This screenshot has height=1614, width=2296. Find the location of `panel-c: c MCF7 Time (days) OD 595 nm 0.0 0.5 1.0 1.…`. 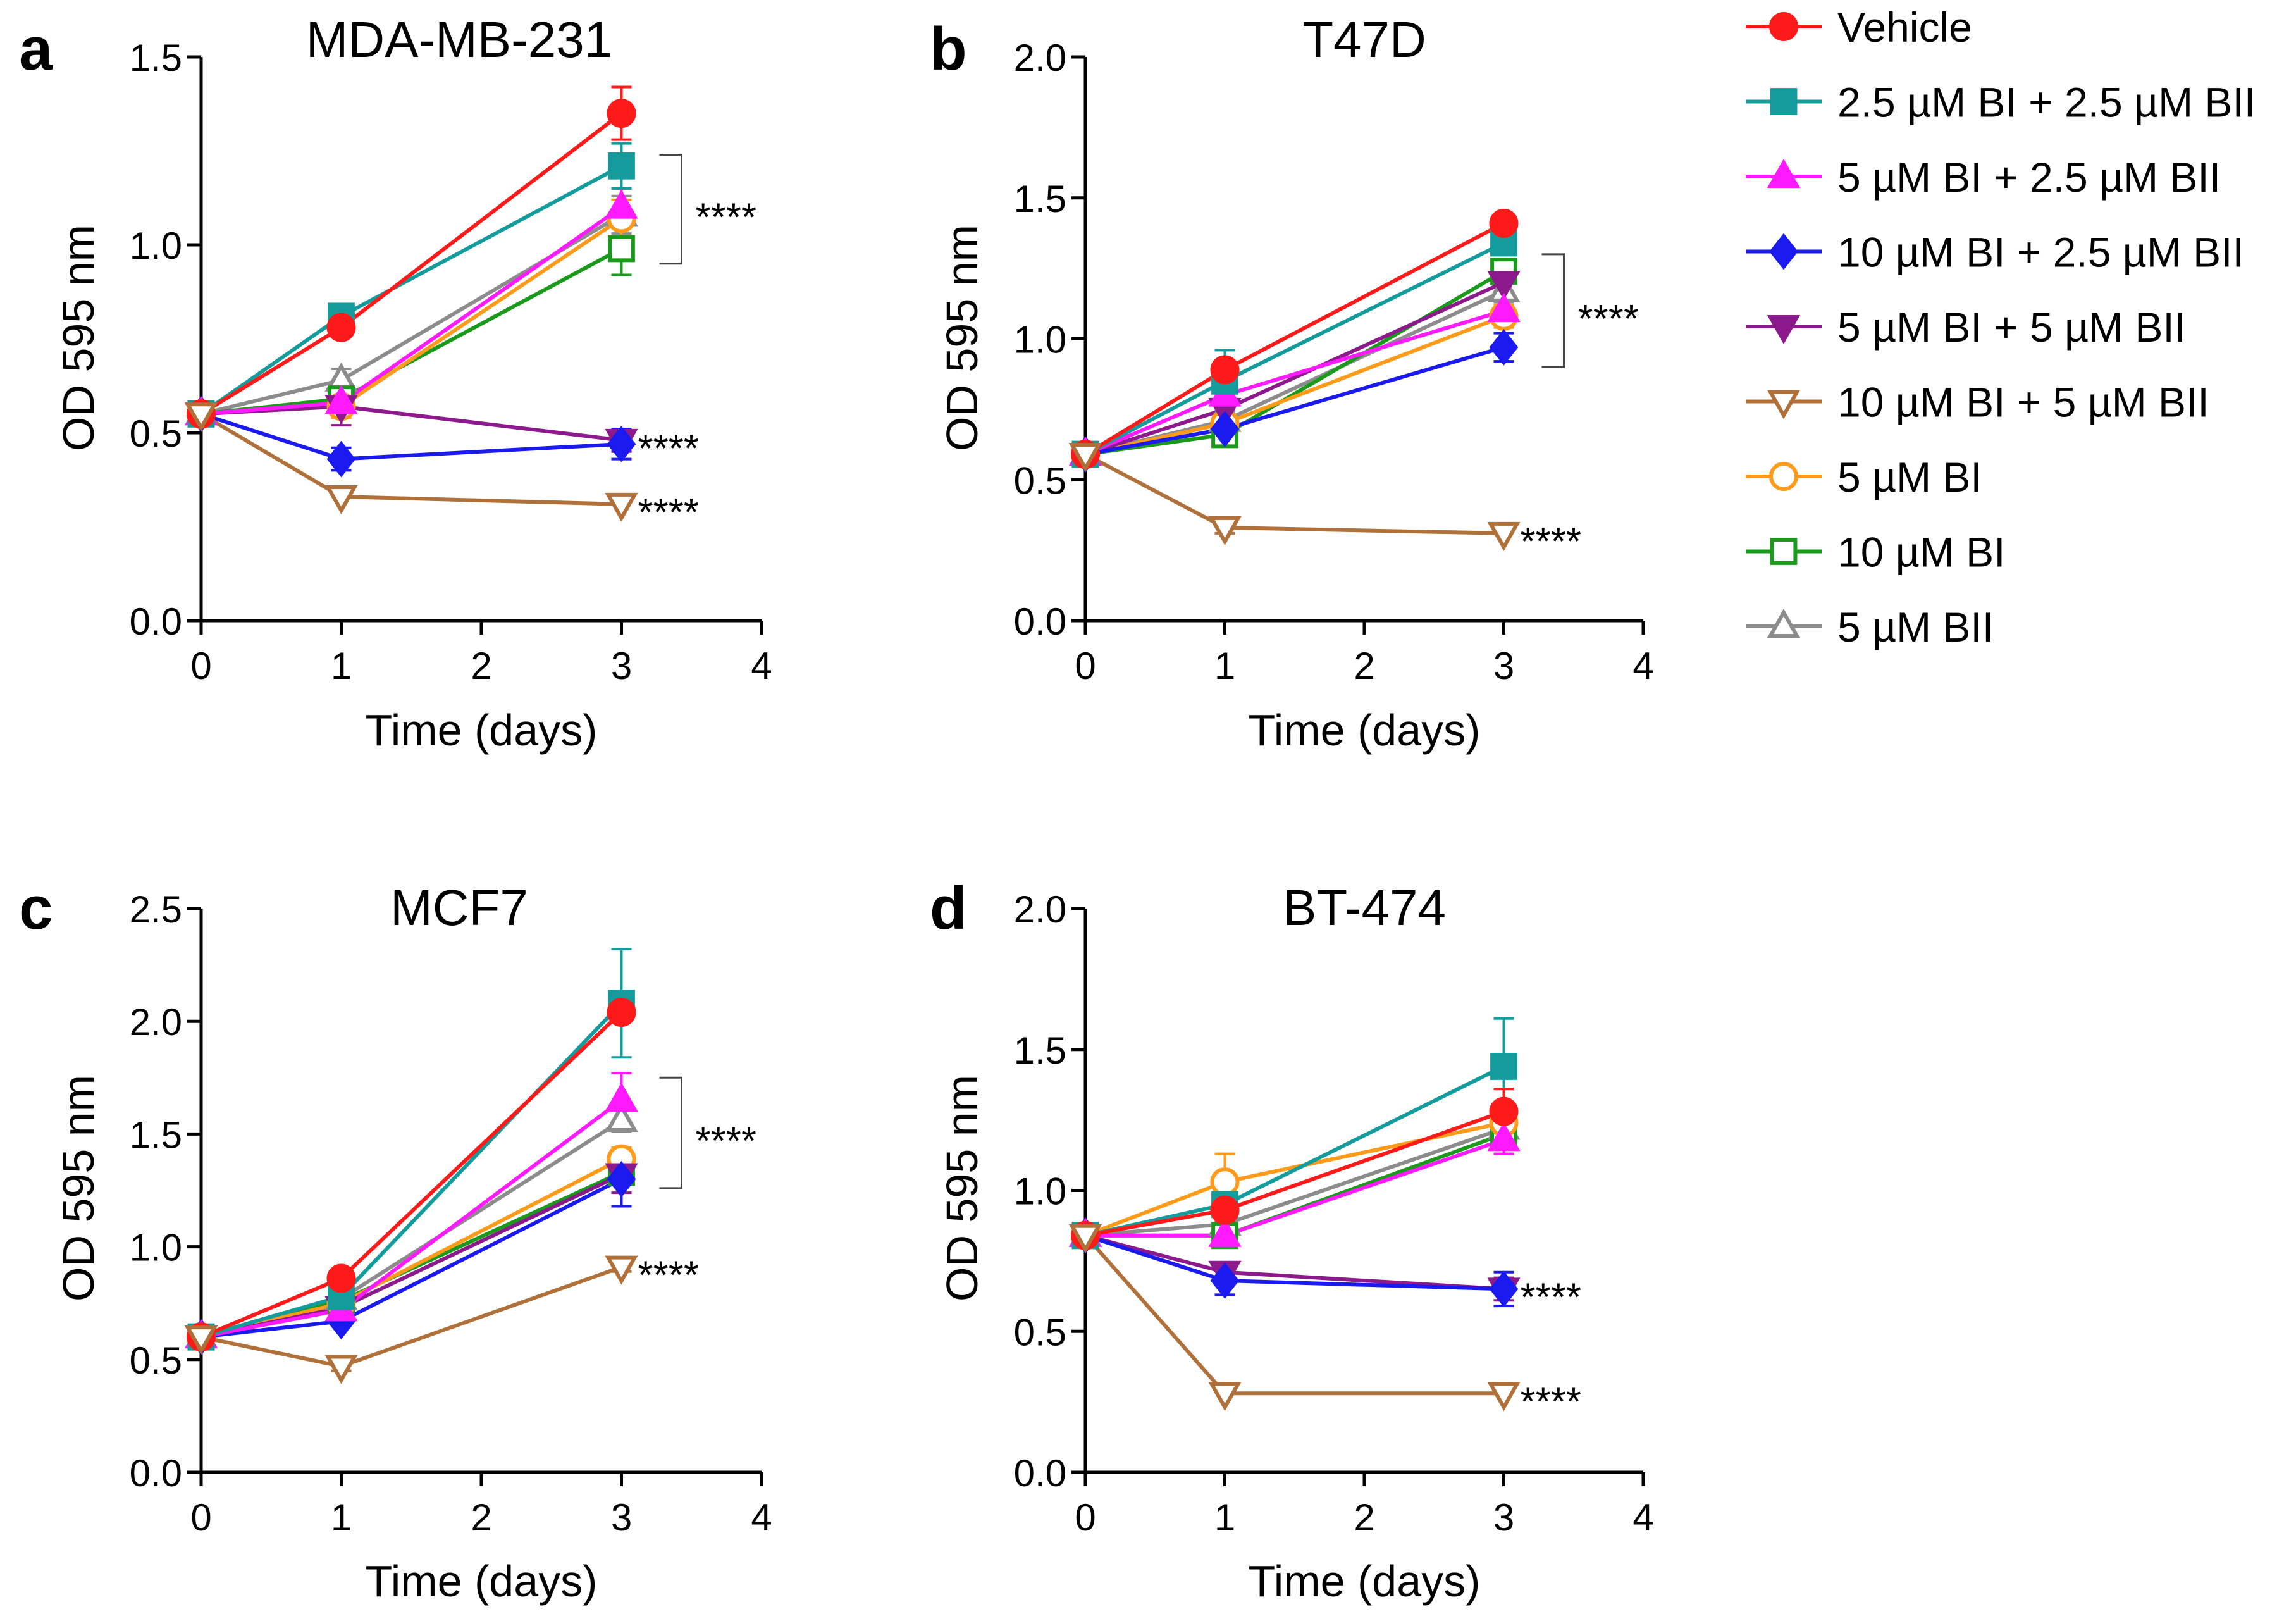

panel-c: c MCF7 Time (days) OD 595 nm 0.0 0.5 1.0 1.… is located at coordinates (395, 1240).